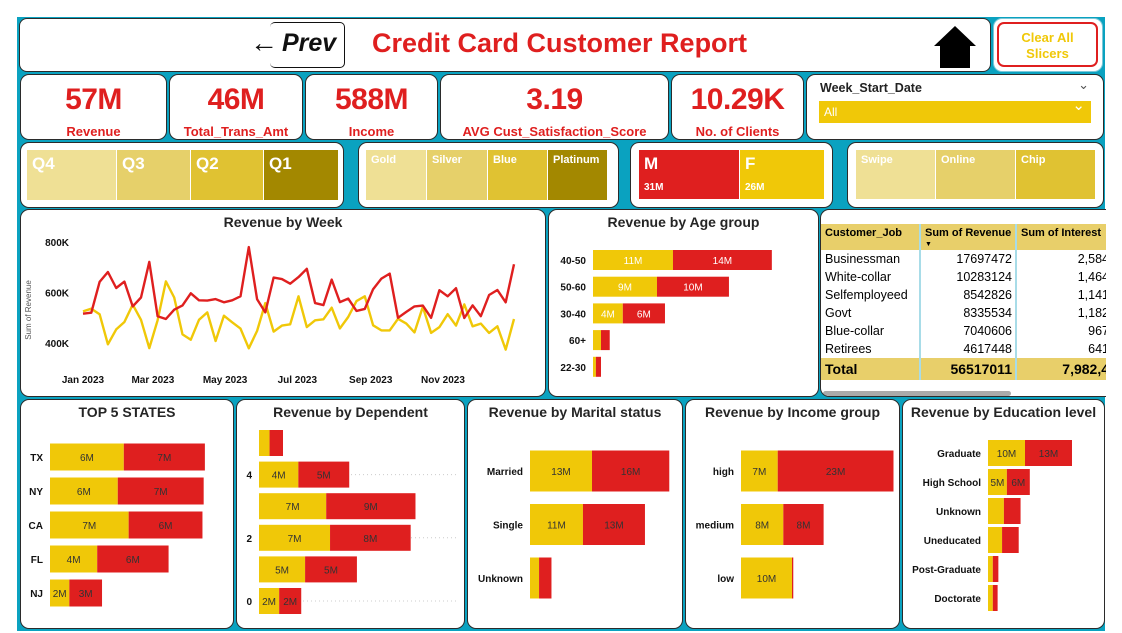 This screenshot has height=633, width=1122. Describe the element at coordinates (968, 349) in the screenshot. I see `cell-revenue: 4617448` at that location.